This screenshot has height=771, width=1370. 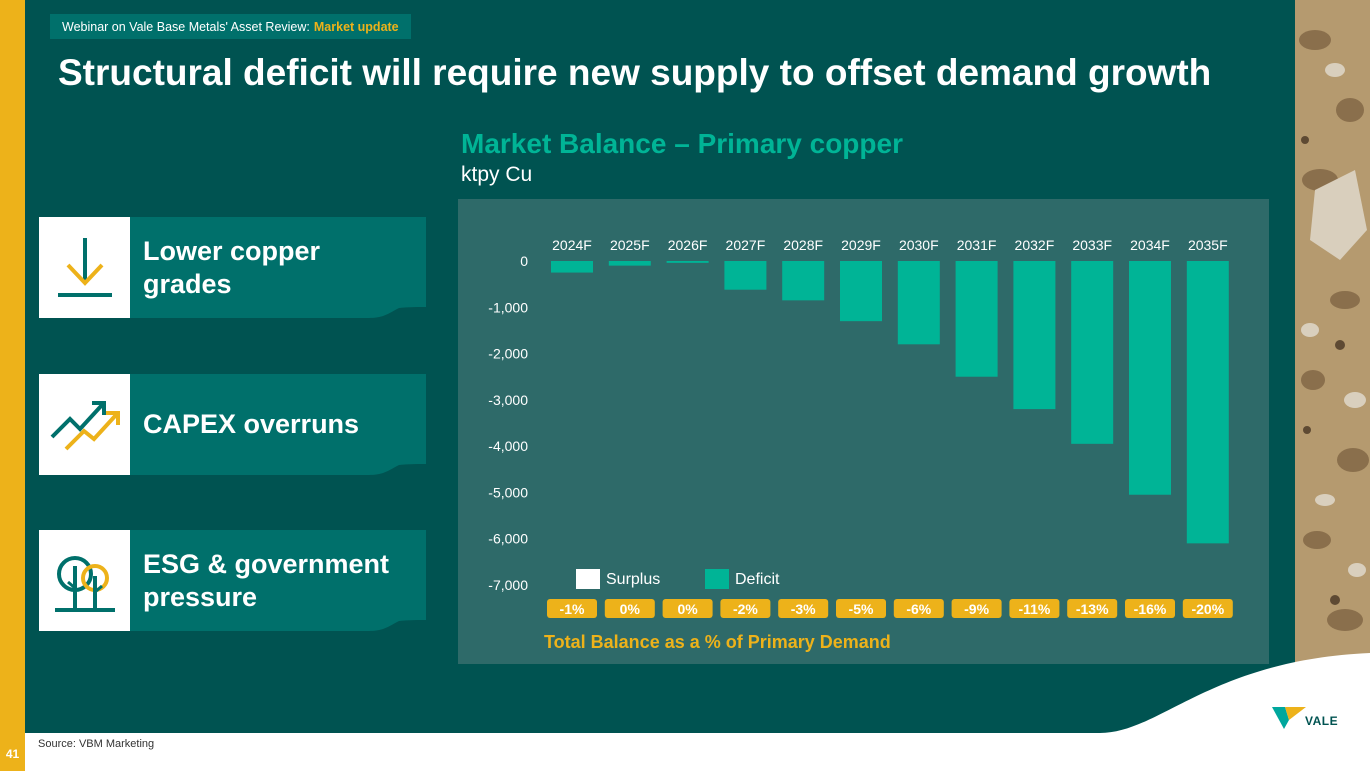 I want to click on rock-texture-image, so click(x=1332, y=366).